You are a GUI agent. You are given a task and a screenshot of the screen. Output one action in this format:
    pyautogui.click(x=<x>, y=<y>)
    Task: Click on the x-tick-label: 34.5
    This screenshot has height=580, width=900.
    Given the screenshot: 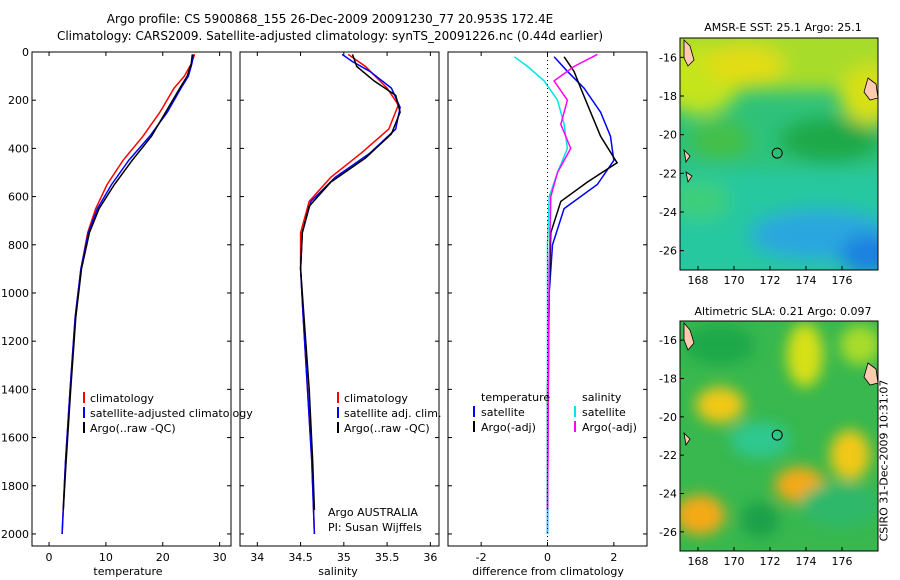 What is the action you would take?
    pyautogui.click(x=300, y=557)
    